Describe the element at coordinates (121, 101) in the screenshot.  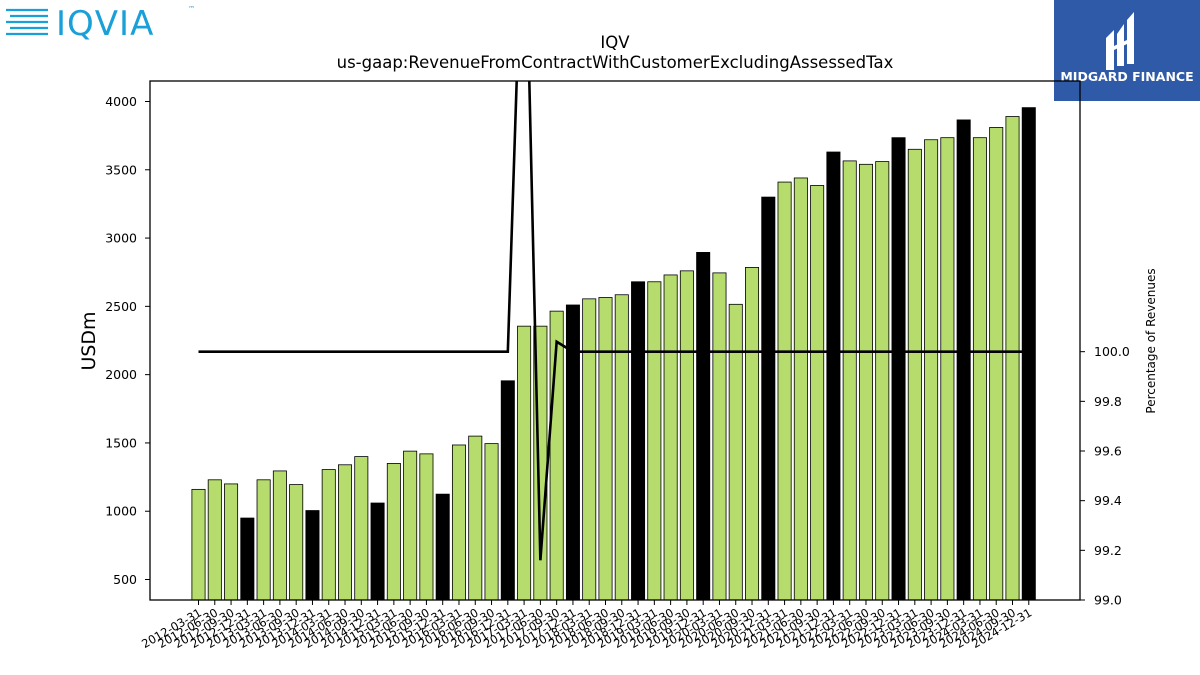
I see `y-tick-label: 4000` at that location.